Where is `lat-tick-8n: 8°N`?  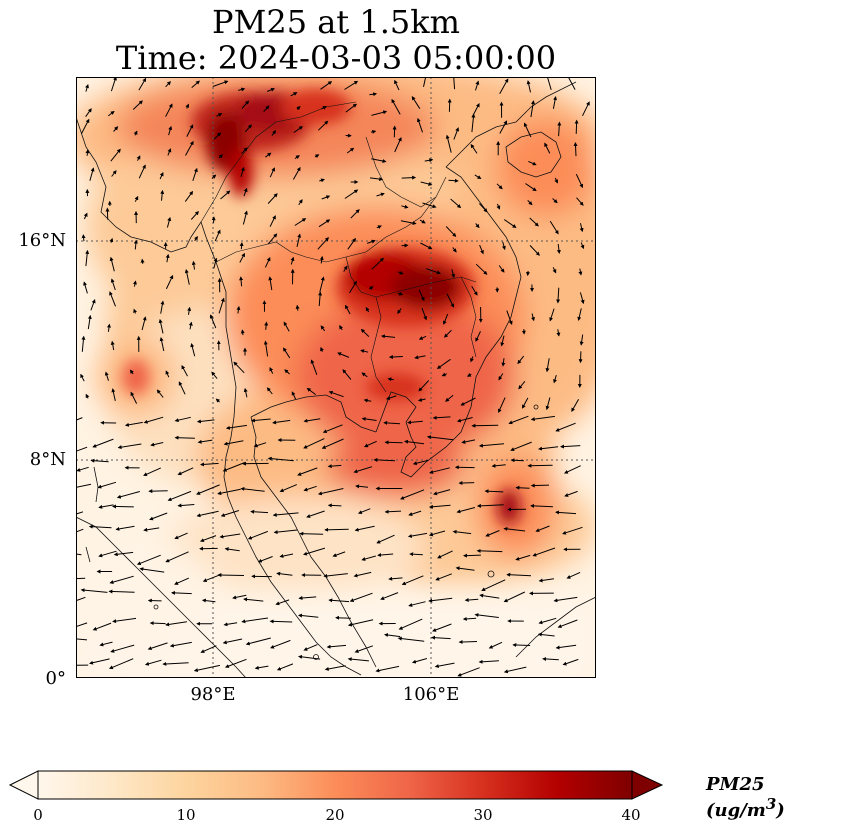 lat-tick-8n: 8°N is located at coordinates (47, 459).